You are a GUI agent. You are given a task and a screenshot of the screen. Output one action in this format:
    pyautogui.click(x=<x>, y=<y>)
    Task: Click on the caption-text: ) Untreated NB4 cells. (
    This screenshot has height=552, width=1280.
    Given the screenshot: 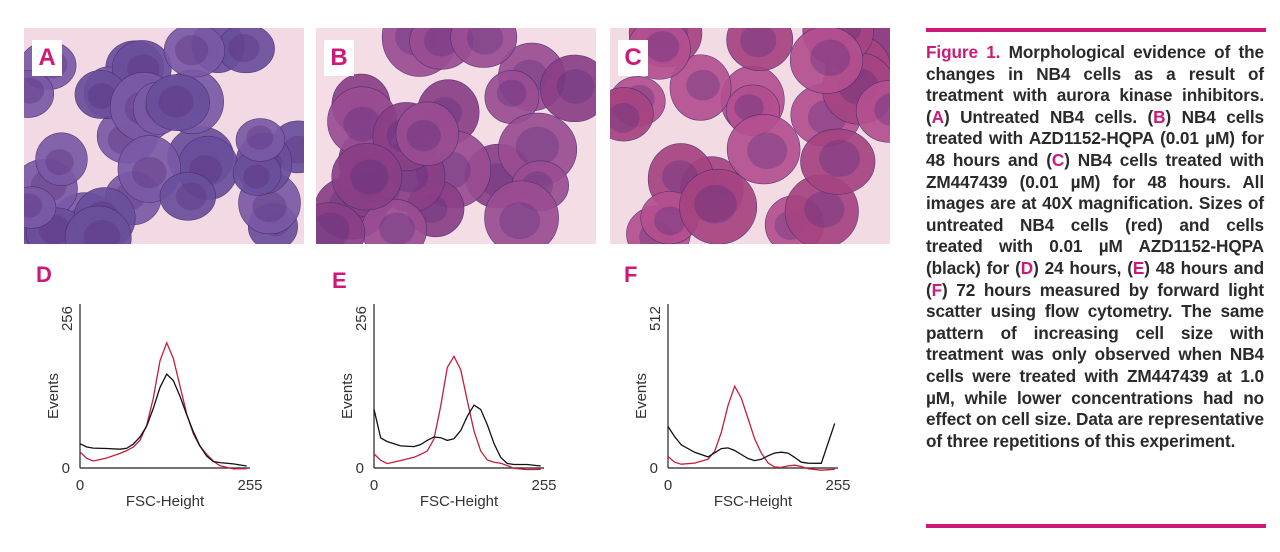 What is the action you would take?
    pyautogui.click(x=1048, y=116)
    